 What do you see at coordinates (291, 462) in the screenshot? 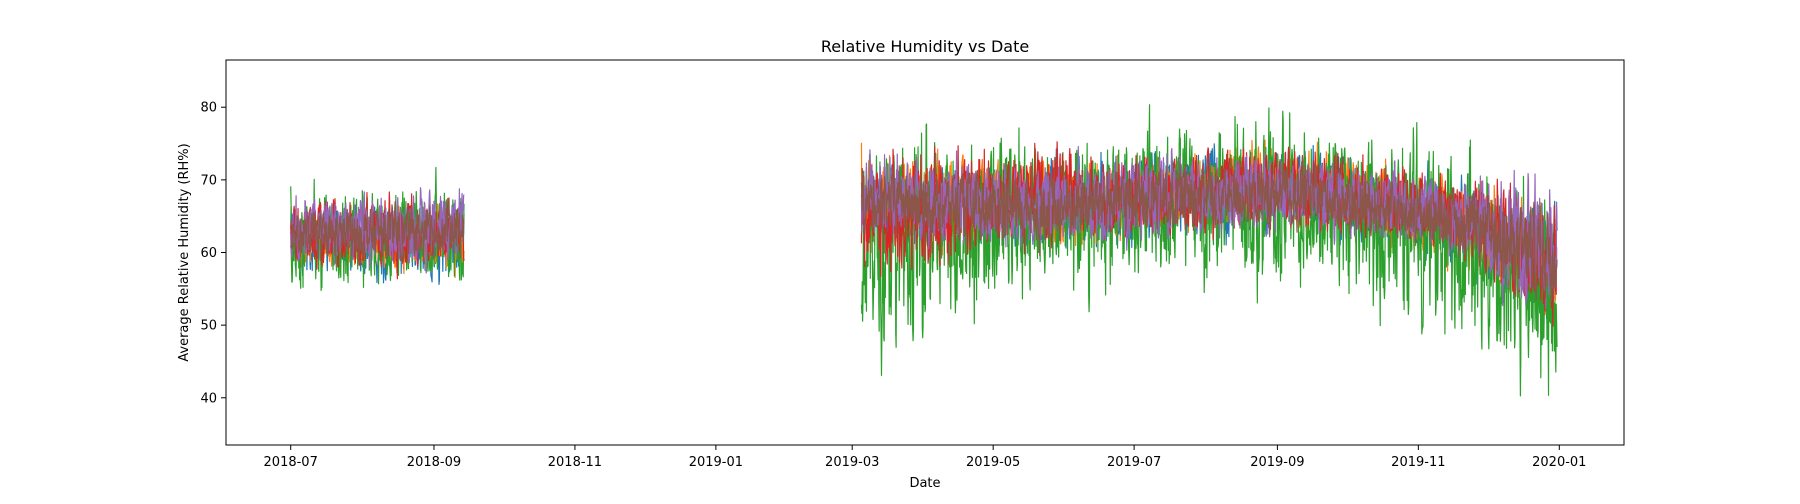
I see `x-tick-label: 2018-07` at bounding box center [291, 462].